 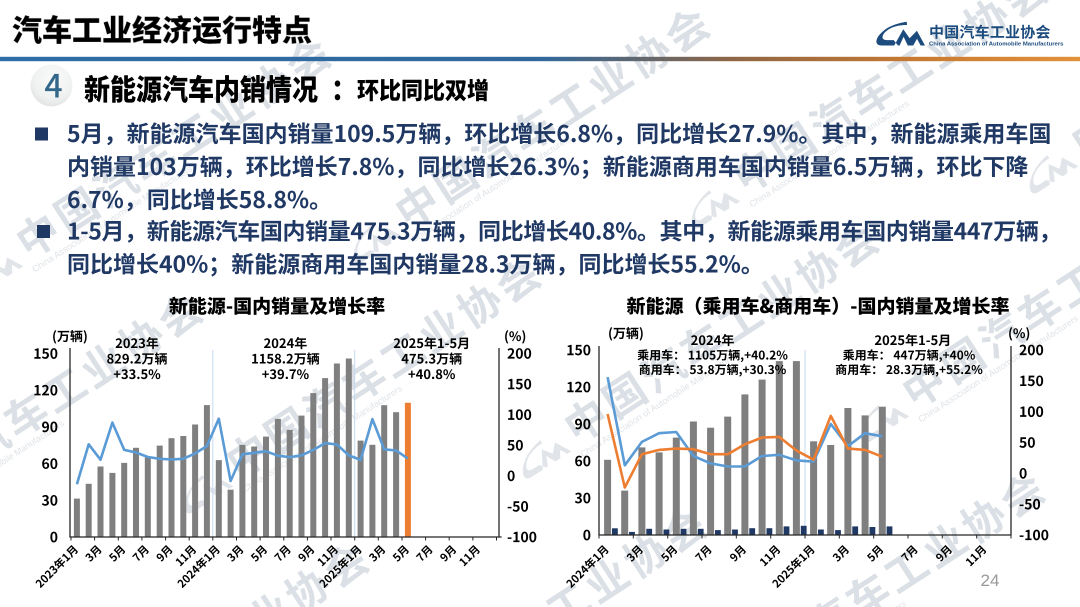 What do you see at coordinates (990, 580) in the screenshot?
I see `svg-text: 24` at bounding box center [990, 580].